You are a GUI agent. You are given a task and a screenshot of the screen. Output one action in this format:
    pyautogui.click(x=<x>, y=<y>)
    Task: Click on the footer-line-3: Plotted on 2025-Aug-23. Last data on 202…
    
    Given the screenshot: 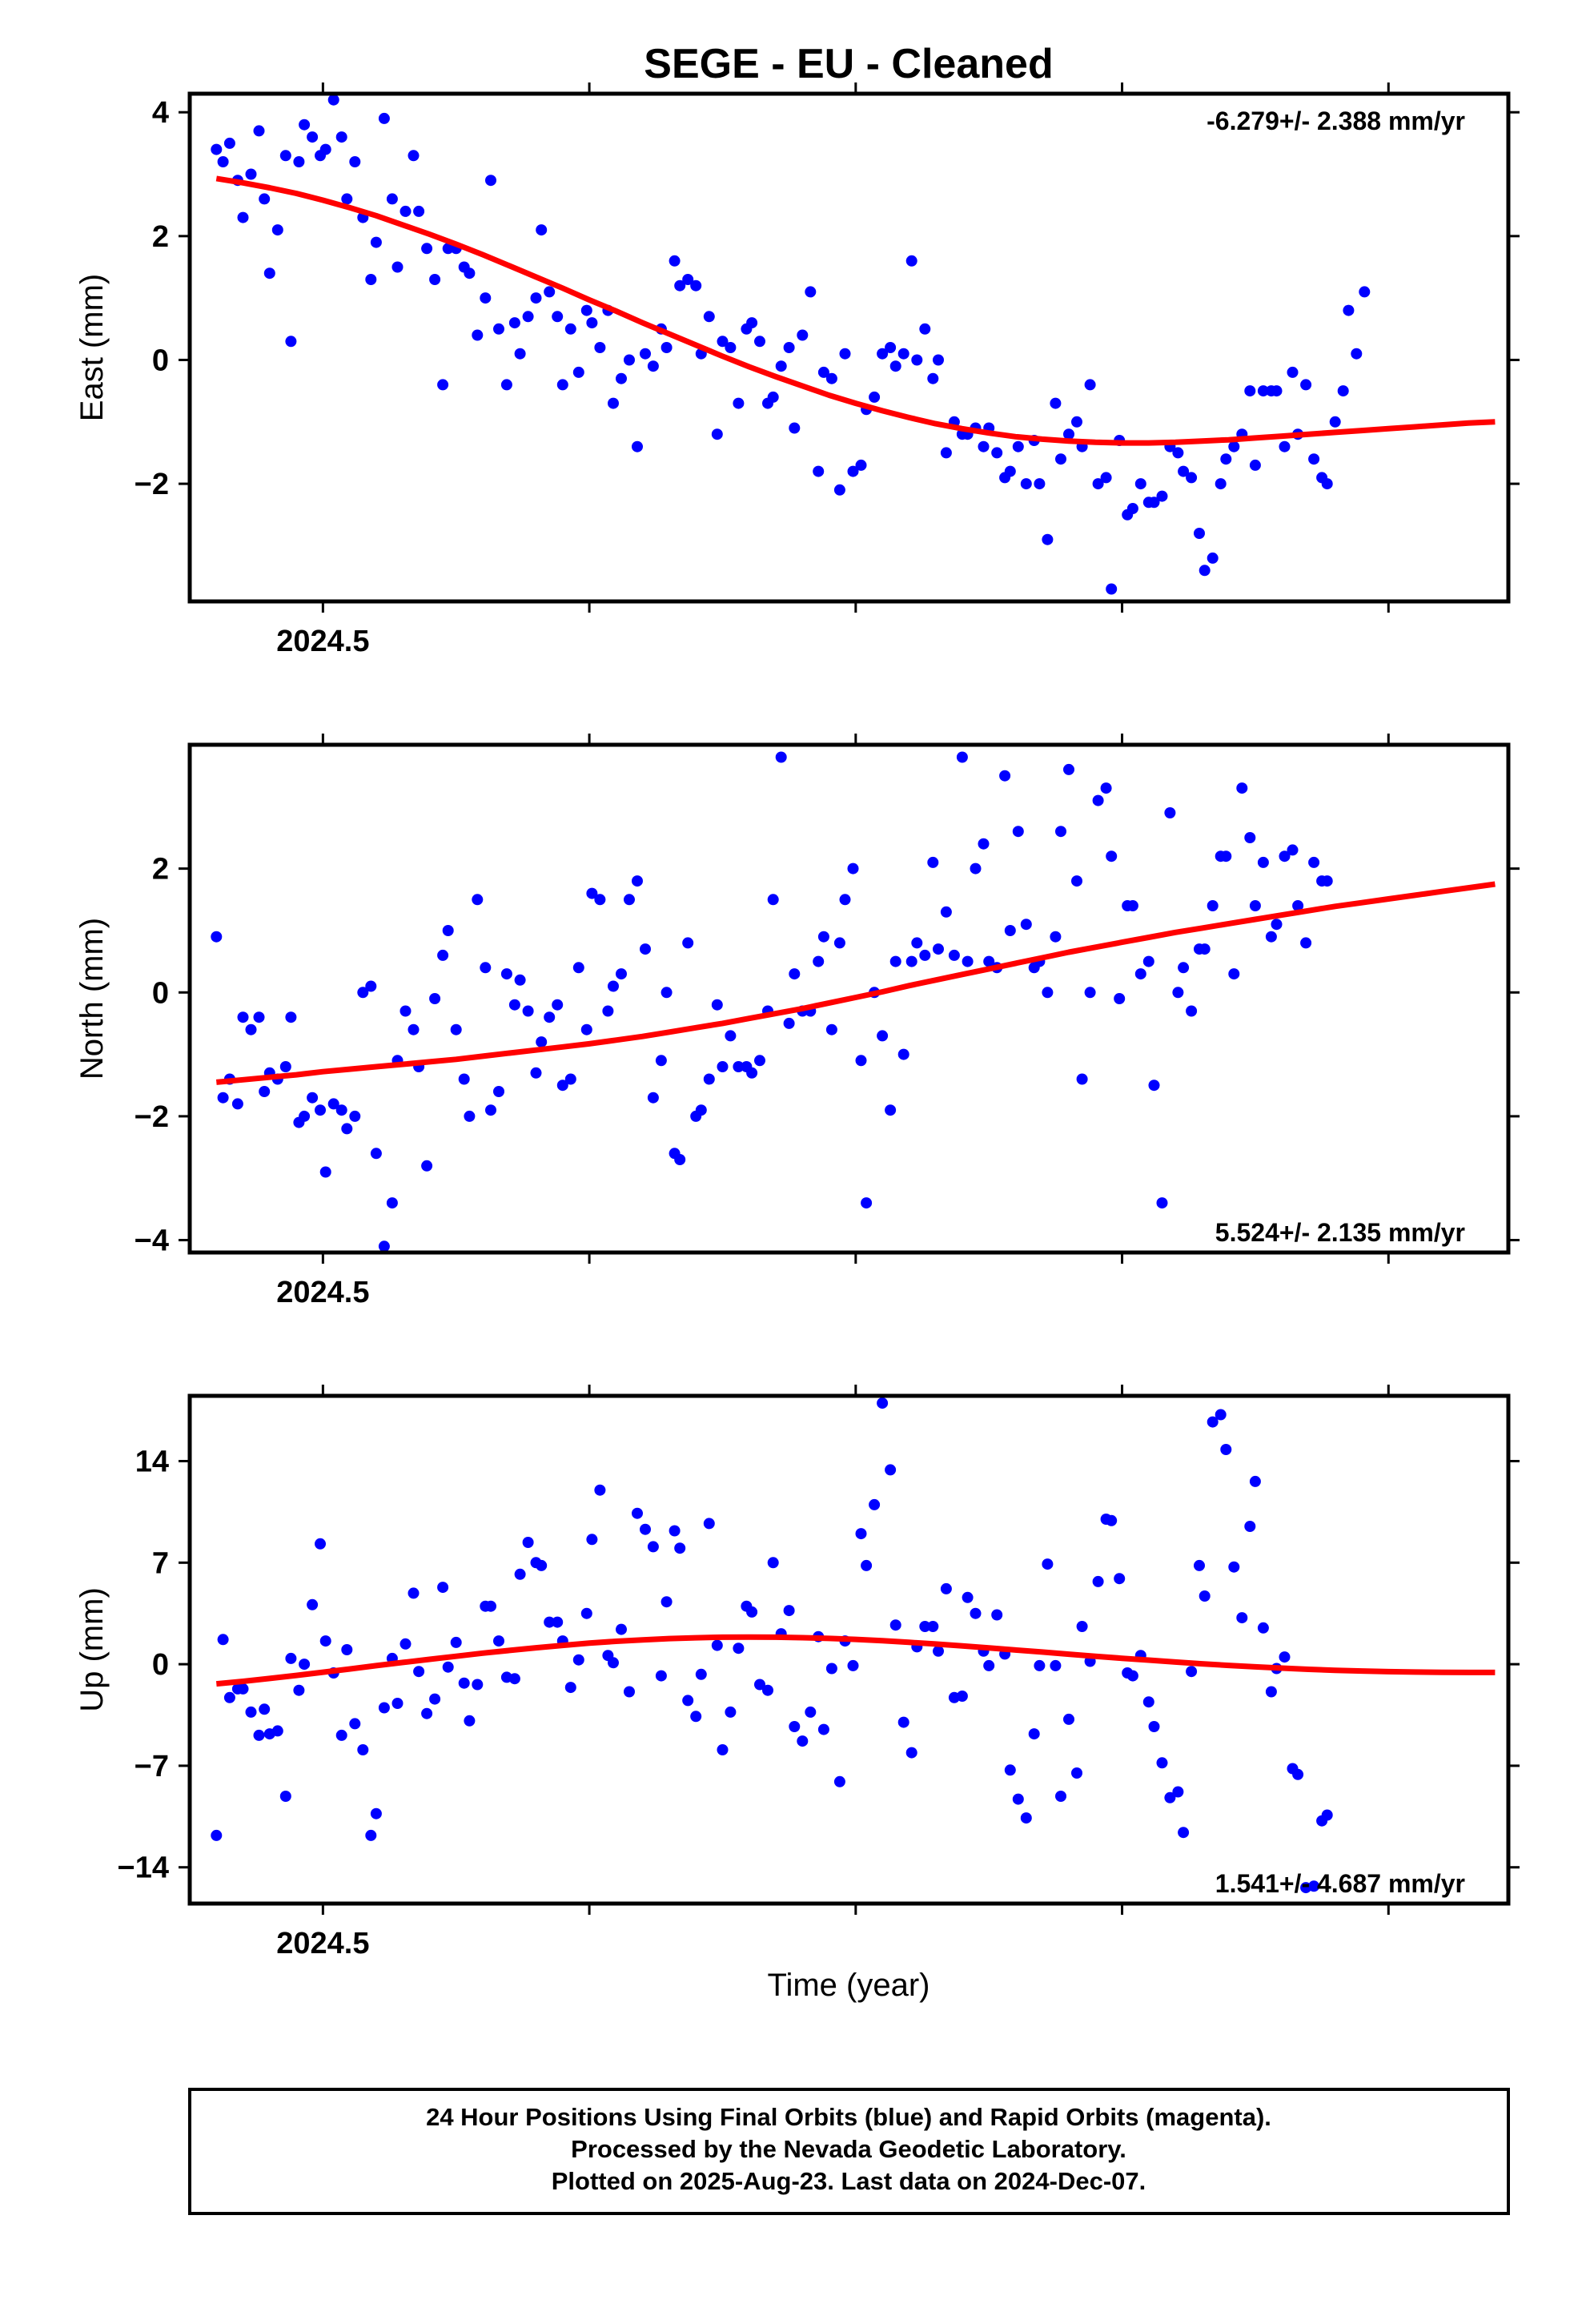 What is the action you would take?
    pyautogui.click(x=849, y=2181)
    